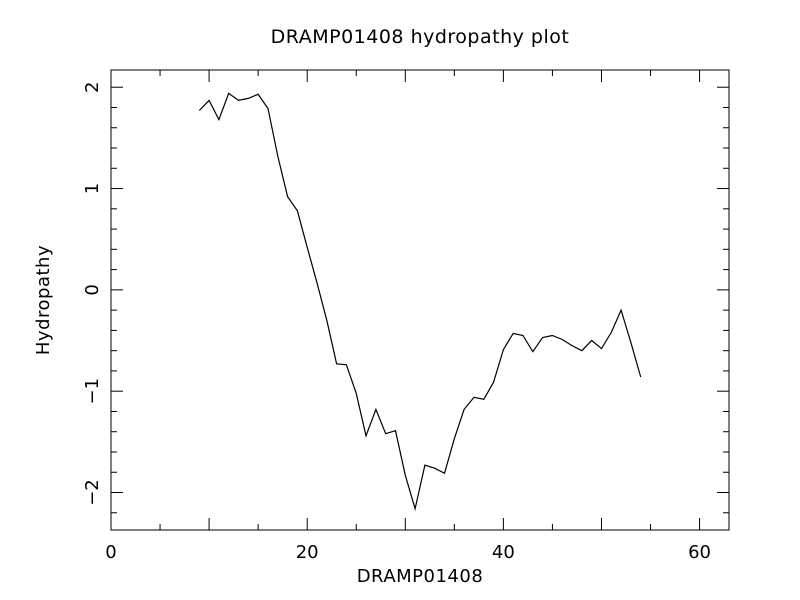 The image size is (800, 600). I want to click on x-tick-label: 60, so click(699, 552).